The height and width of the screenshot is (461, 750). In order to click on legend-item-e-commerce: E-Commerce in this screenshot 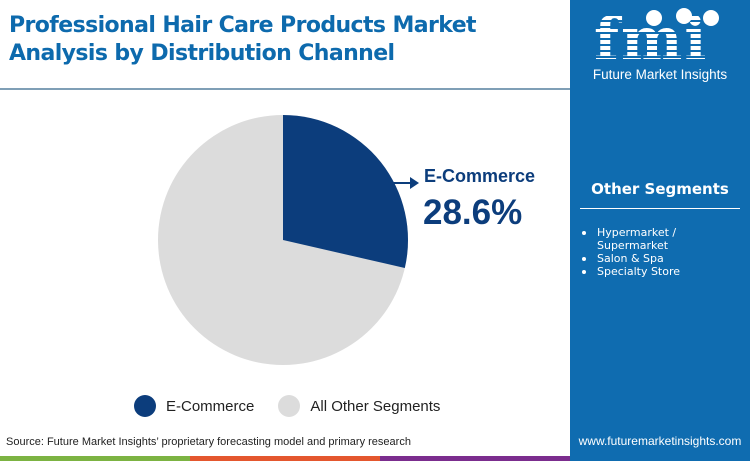, I will do `click(194, 406)`.